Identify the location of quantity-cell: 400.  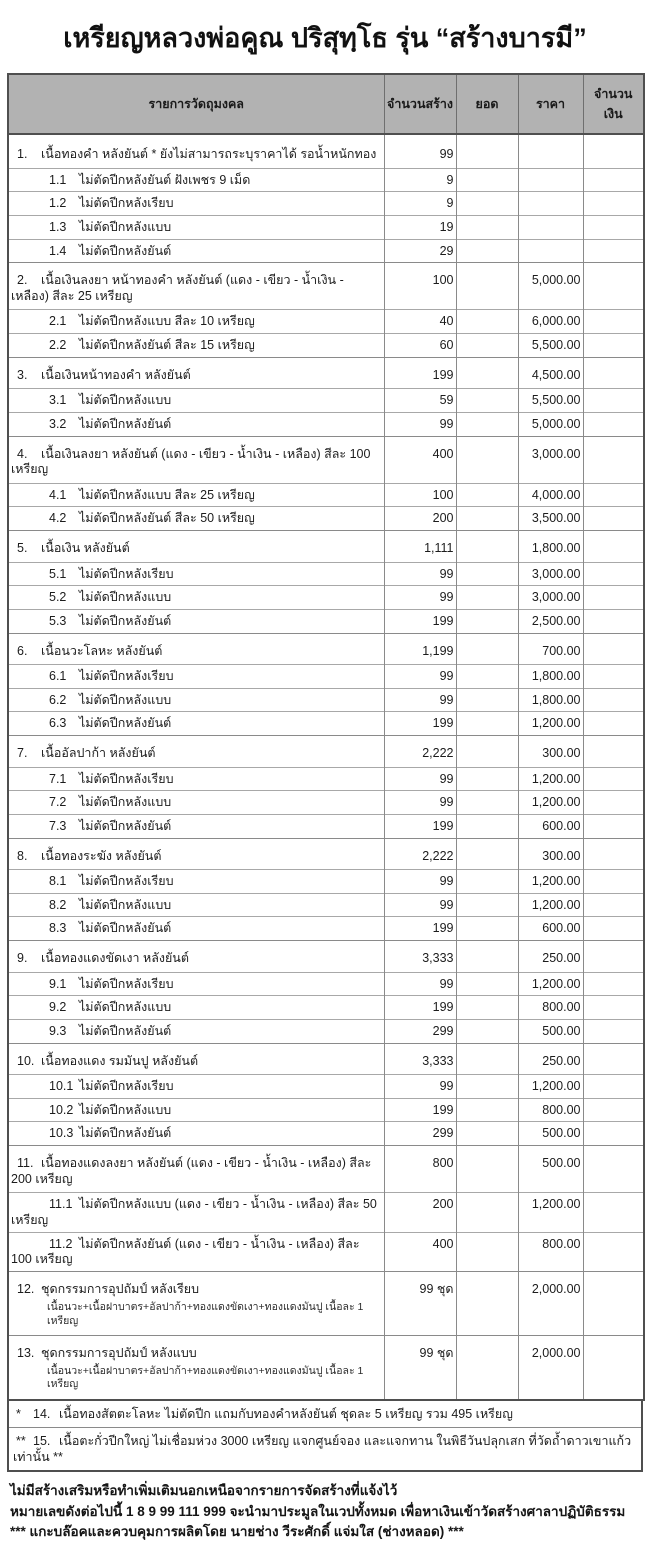
(420, 459).